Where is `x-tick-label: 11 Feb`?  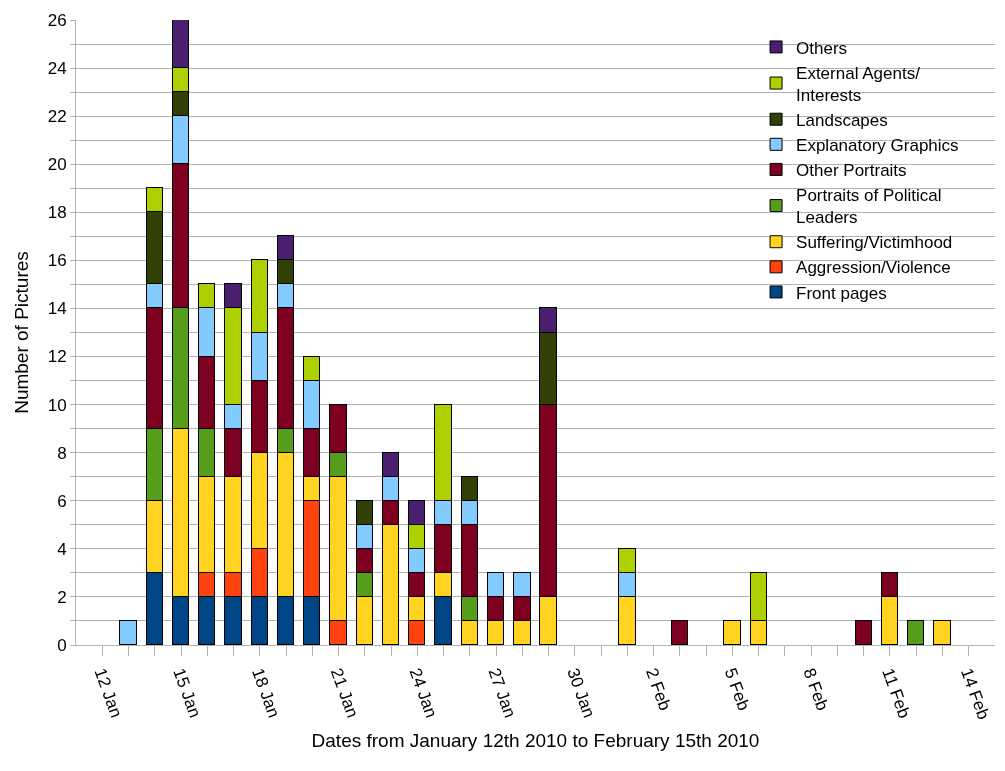
x-tick-label: 11 Feb is located at coordinates (896, 693).